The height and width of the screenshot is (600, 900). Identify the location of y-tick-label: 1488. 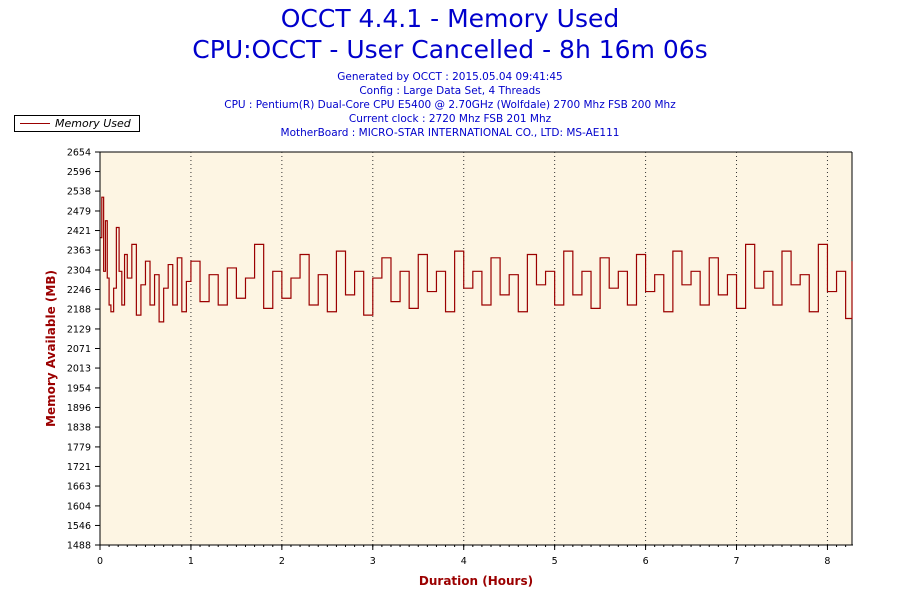
(79, 546).